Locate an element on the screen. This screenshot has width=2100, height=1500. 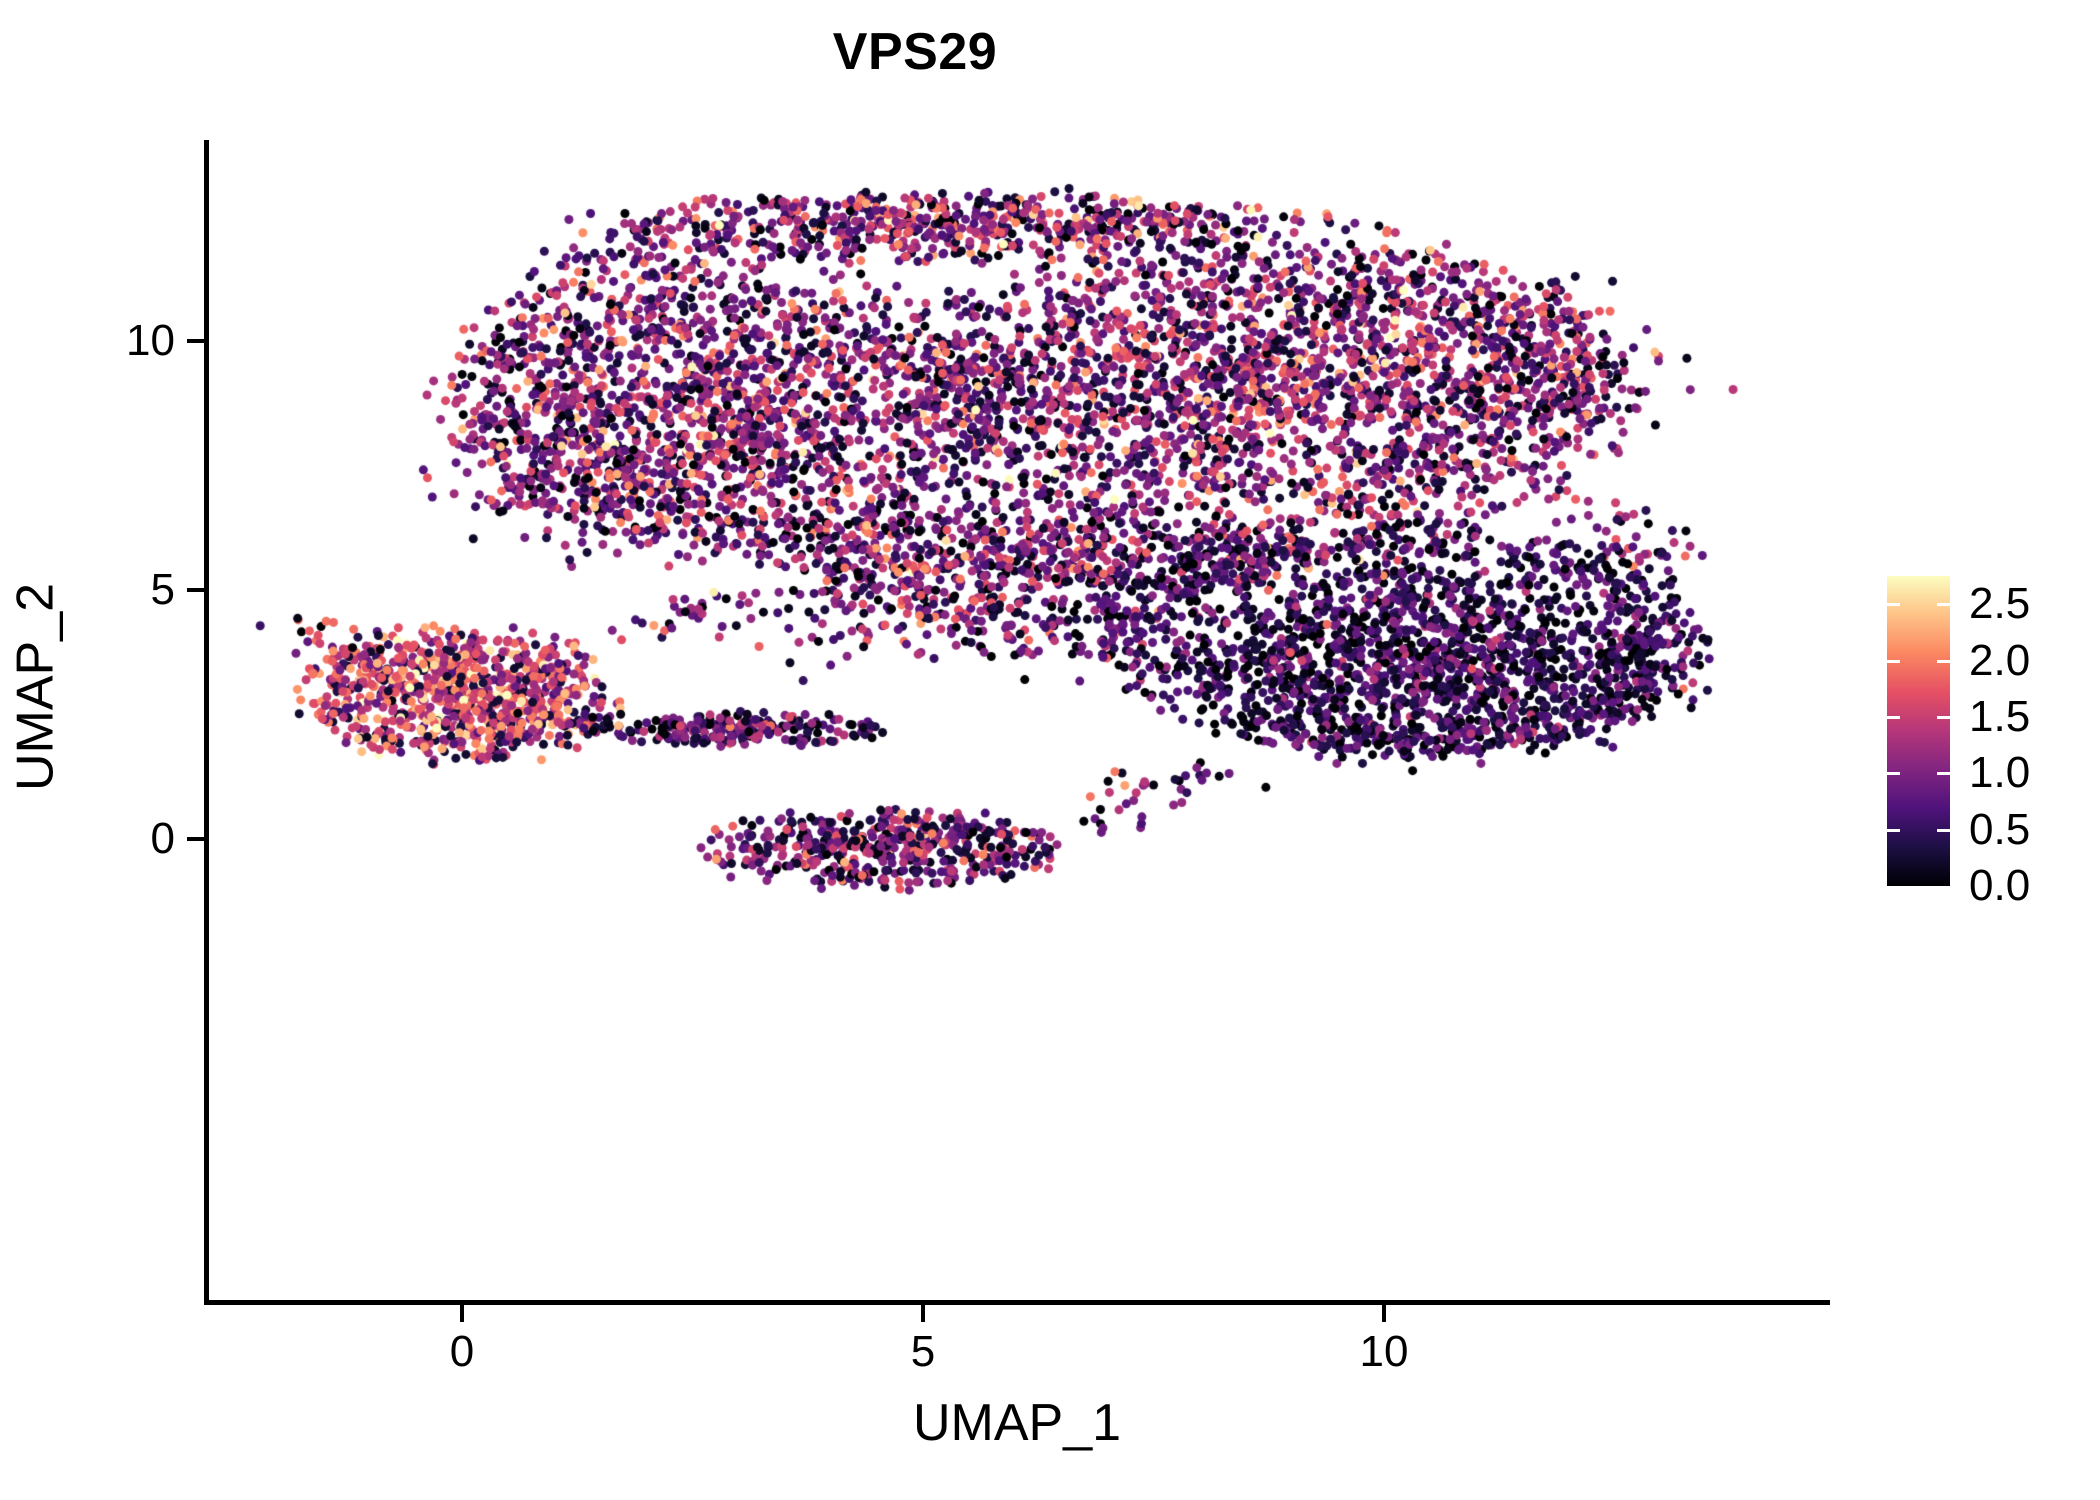
y-axis-line is located at coordinates (206, 722).